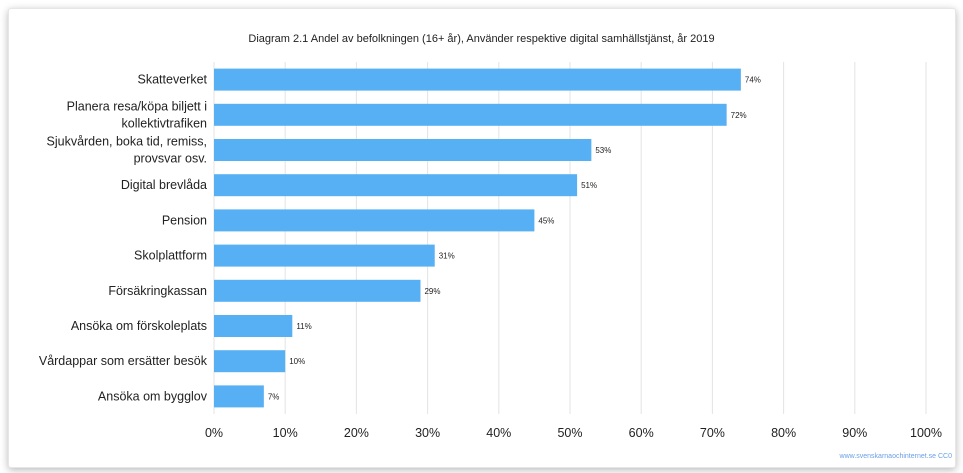  I want to click on data-label: 74%, so click(753, 80).